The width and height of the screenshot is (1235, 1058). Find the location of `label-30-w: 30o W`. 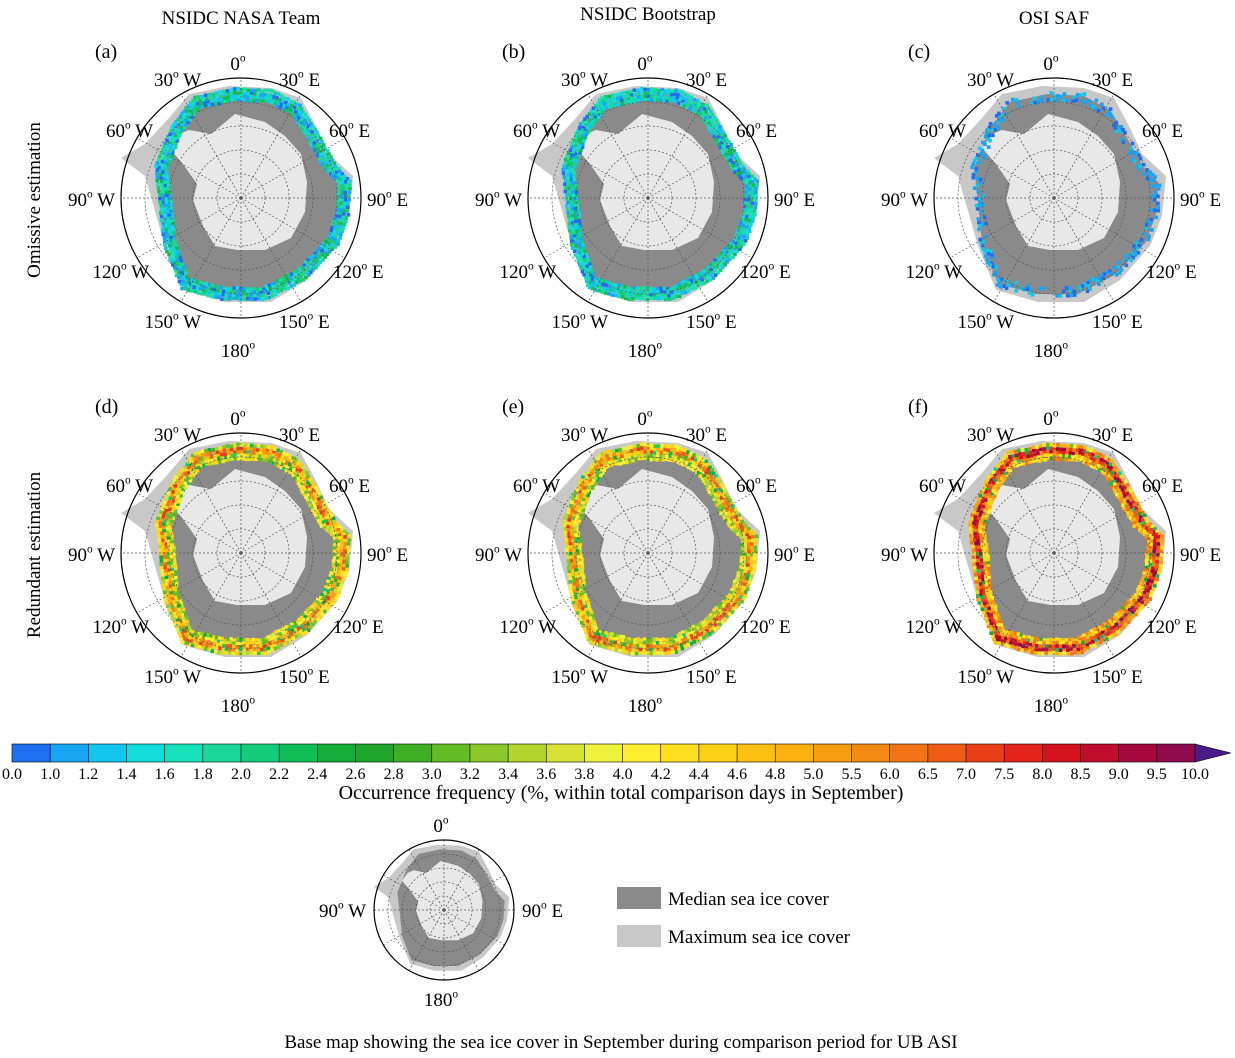

label-30-w: 30o W is located at coordinates (584, 79).